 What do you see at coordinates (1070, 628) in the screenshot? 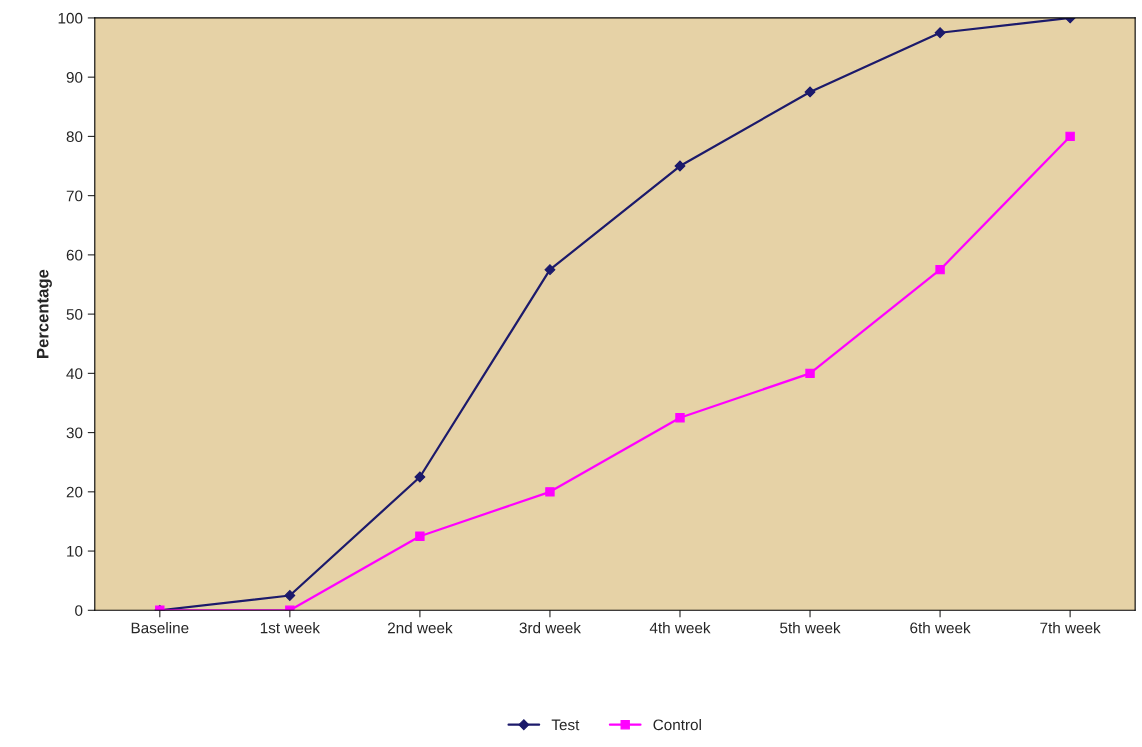
I see `x-tick-label: 7th week` at bounding box center [1070, 628].